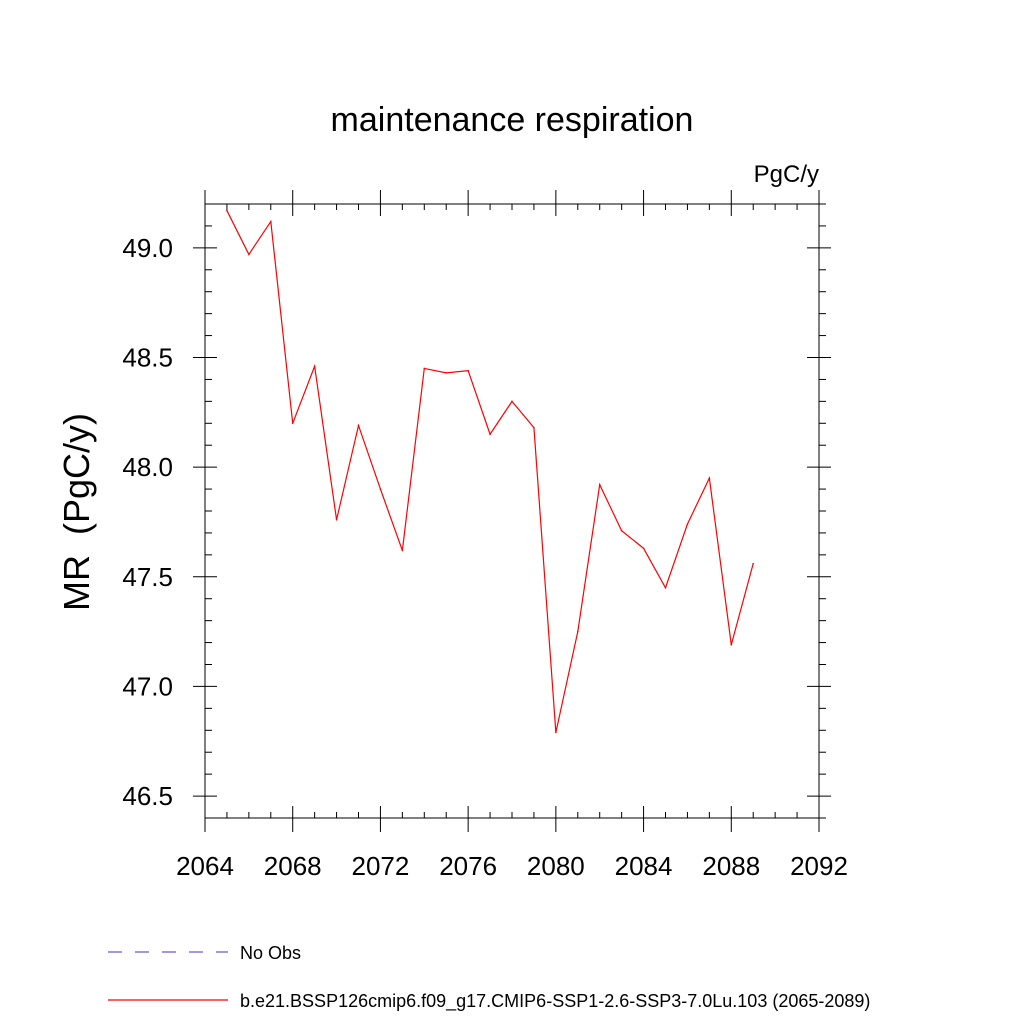  Describe the element at coordinates (147, 358) in the screenshot. I see `y-tick-label: 48.5` at that location.